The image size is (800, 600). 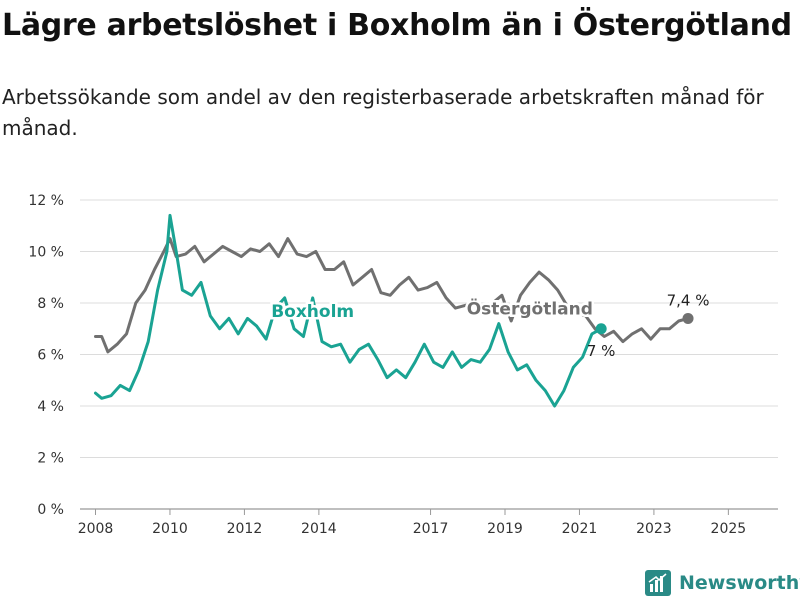 I want to click on x-tick-label: 2025, so click(x=729, y=529).